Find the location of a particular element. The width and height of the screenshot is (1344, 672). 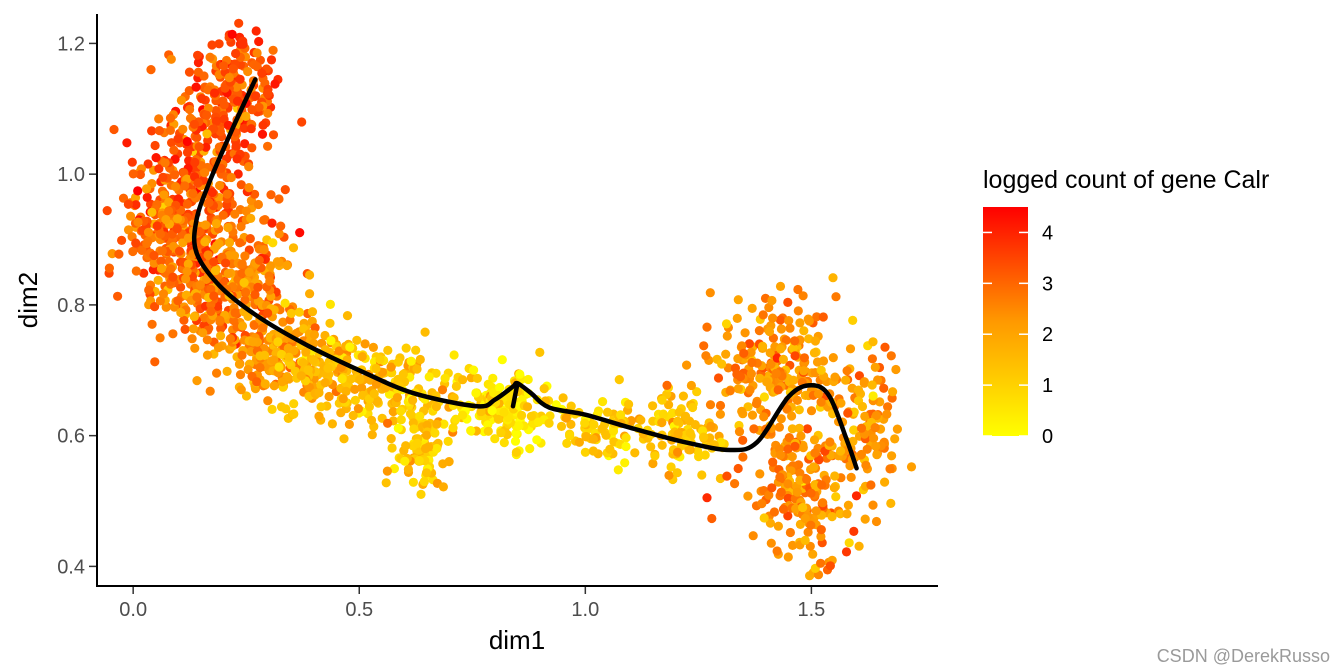

x-axis-title: dim1 is located at coordinates (517, 640).